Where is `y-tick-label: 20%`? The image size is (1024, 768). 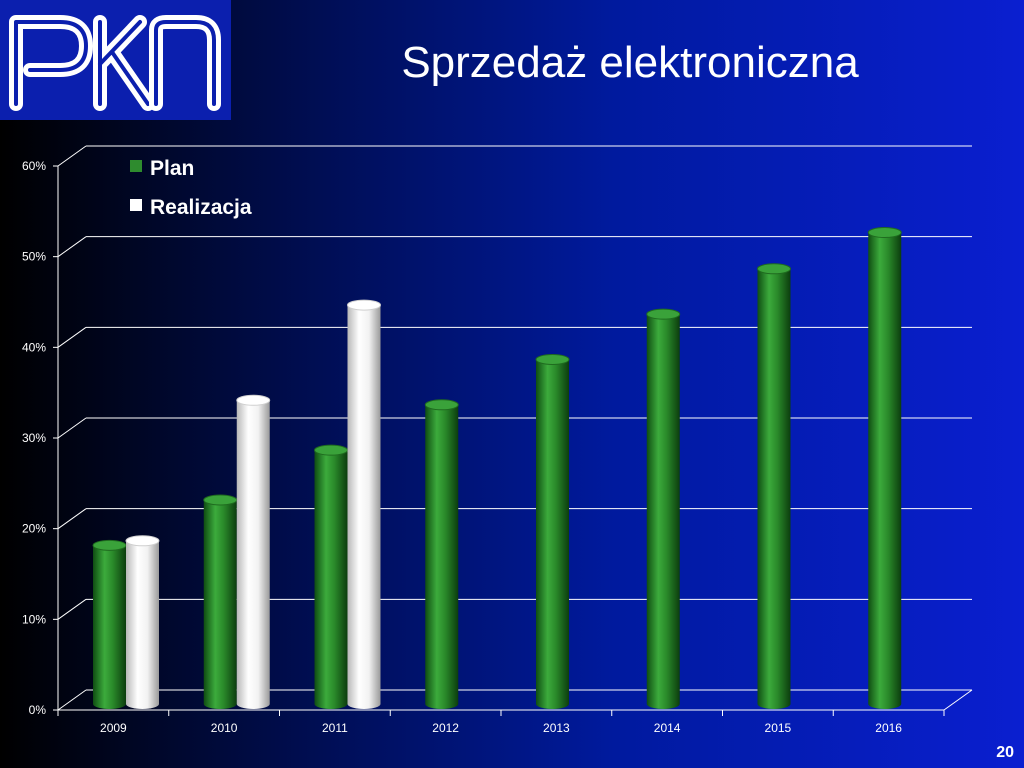 y-tick-label: 20% is located at coordinates (34, 529).